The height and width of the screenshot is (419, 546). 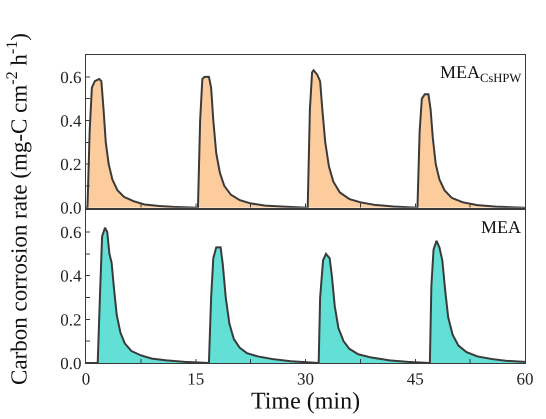 I want to click on annotation: MEA, so click(x=501, y=227).